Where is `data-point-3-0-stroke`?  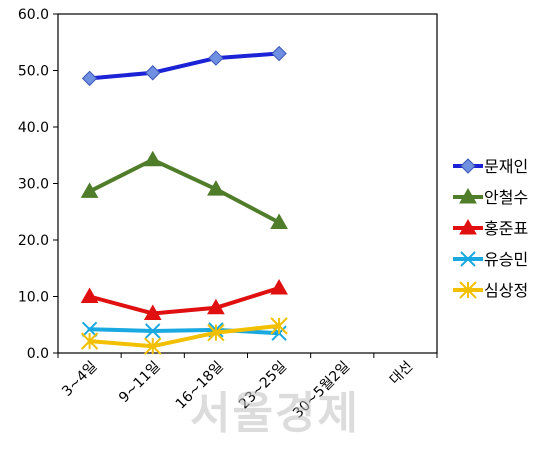 data-point-3-0-stroke is located at coordinates (89, 329).